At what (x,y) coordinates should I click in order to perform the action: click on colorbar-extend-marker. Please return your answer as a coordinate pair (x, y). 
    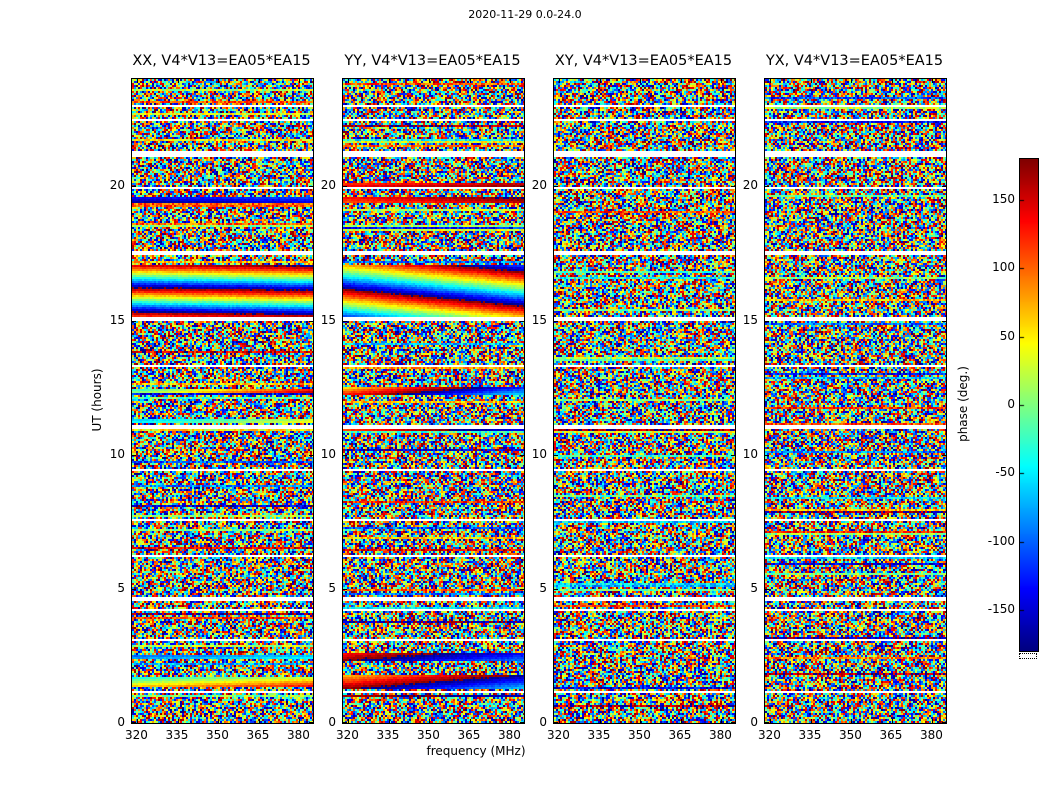
    Looking at the image, I should click on (1028, 656).